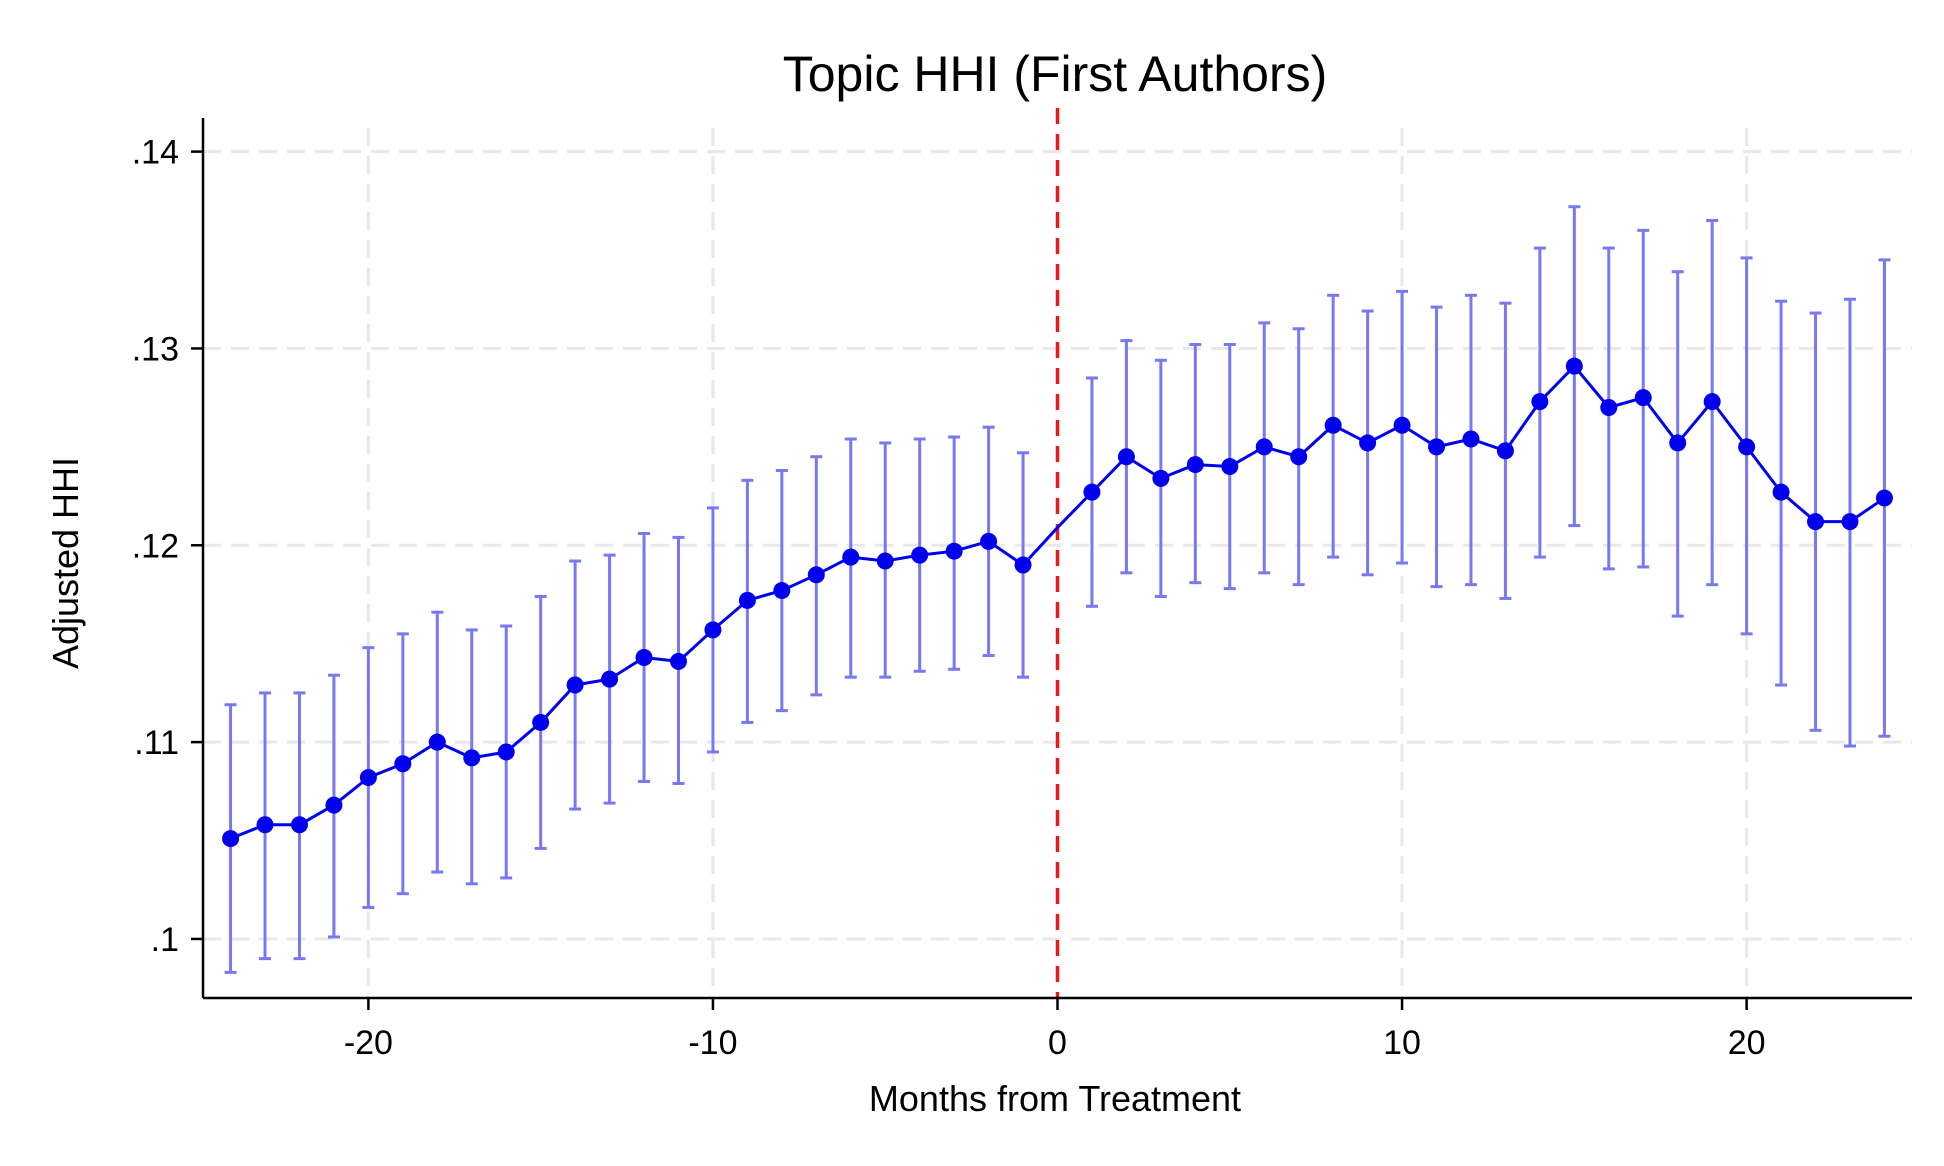  What do you see at coordinates (155, 153) in the screenshot?
I see `y-tick-label: .14` at bounding box center [155, 153].